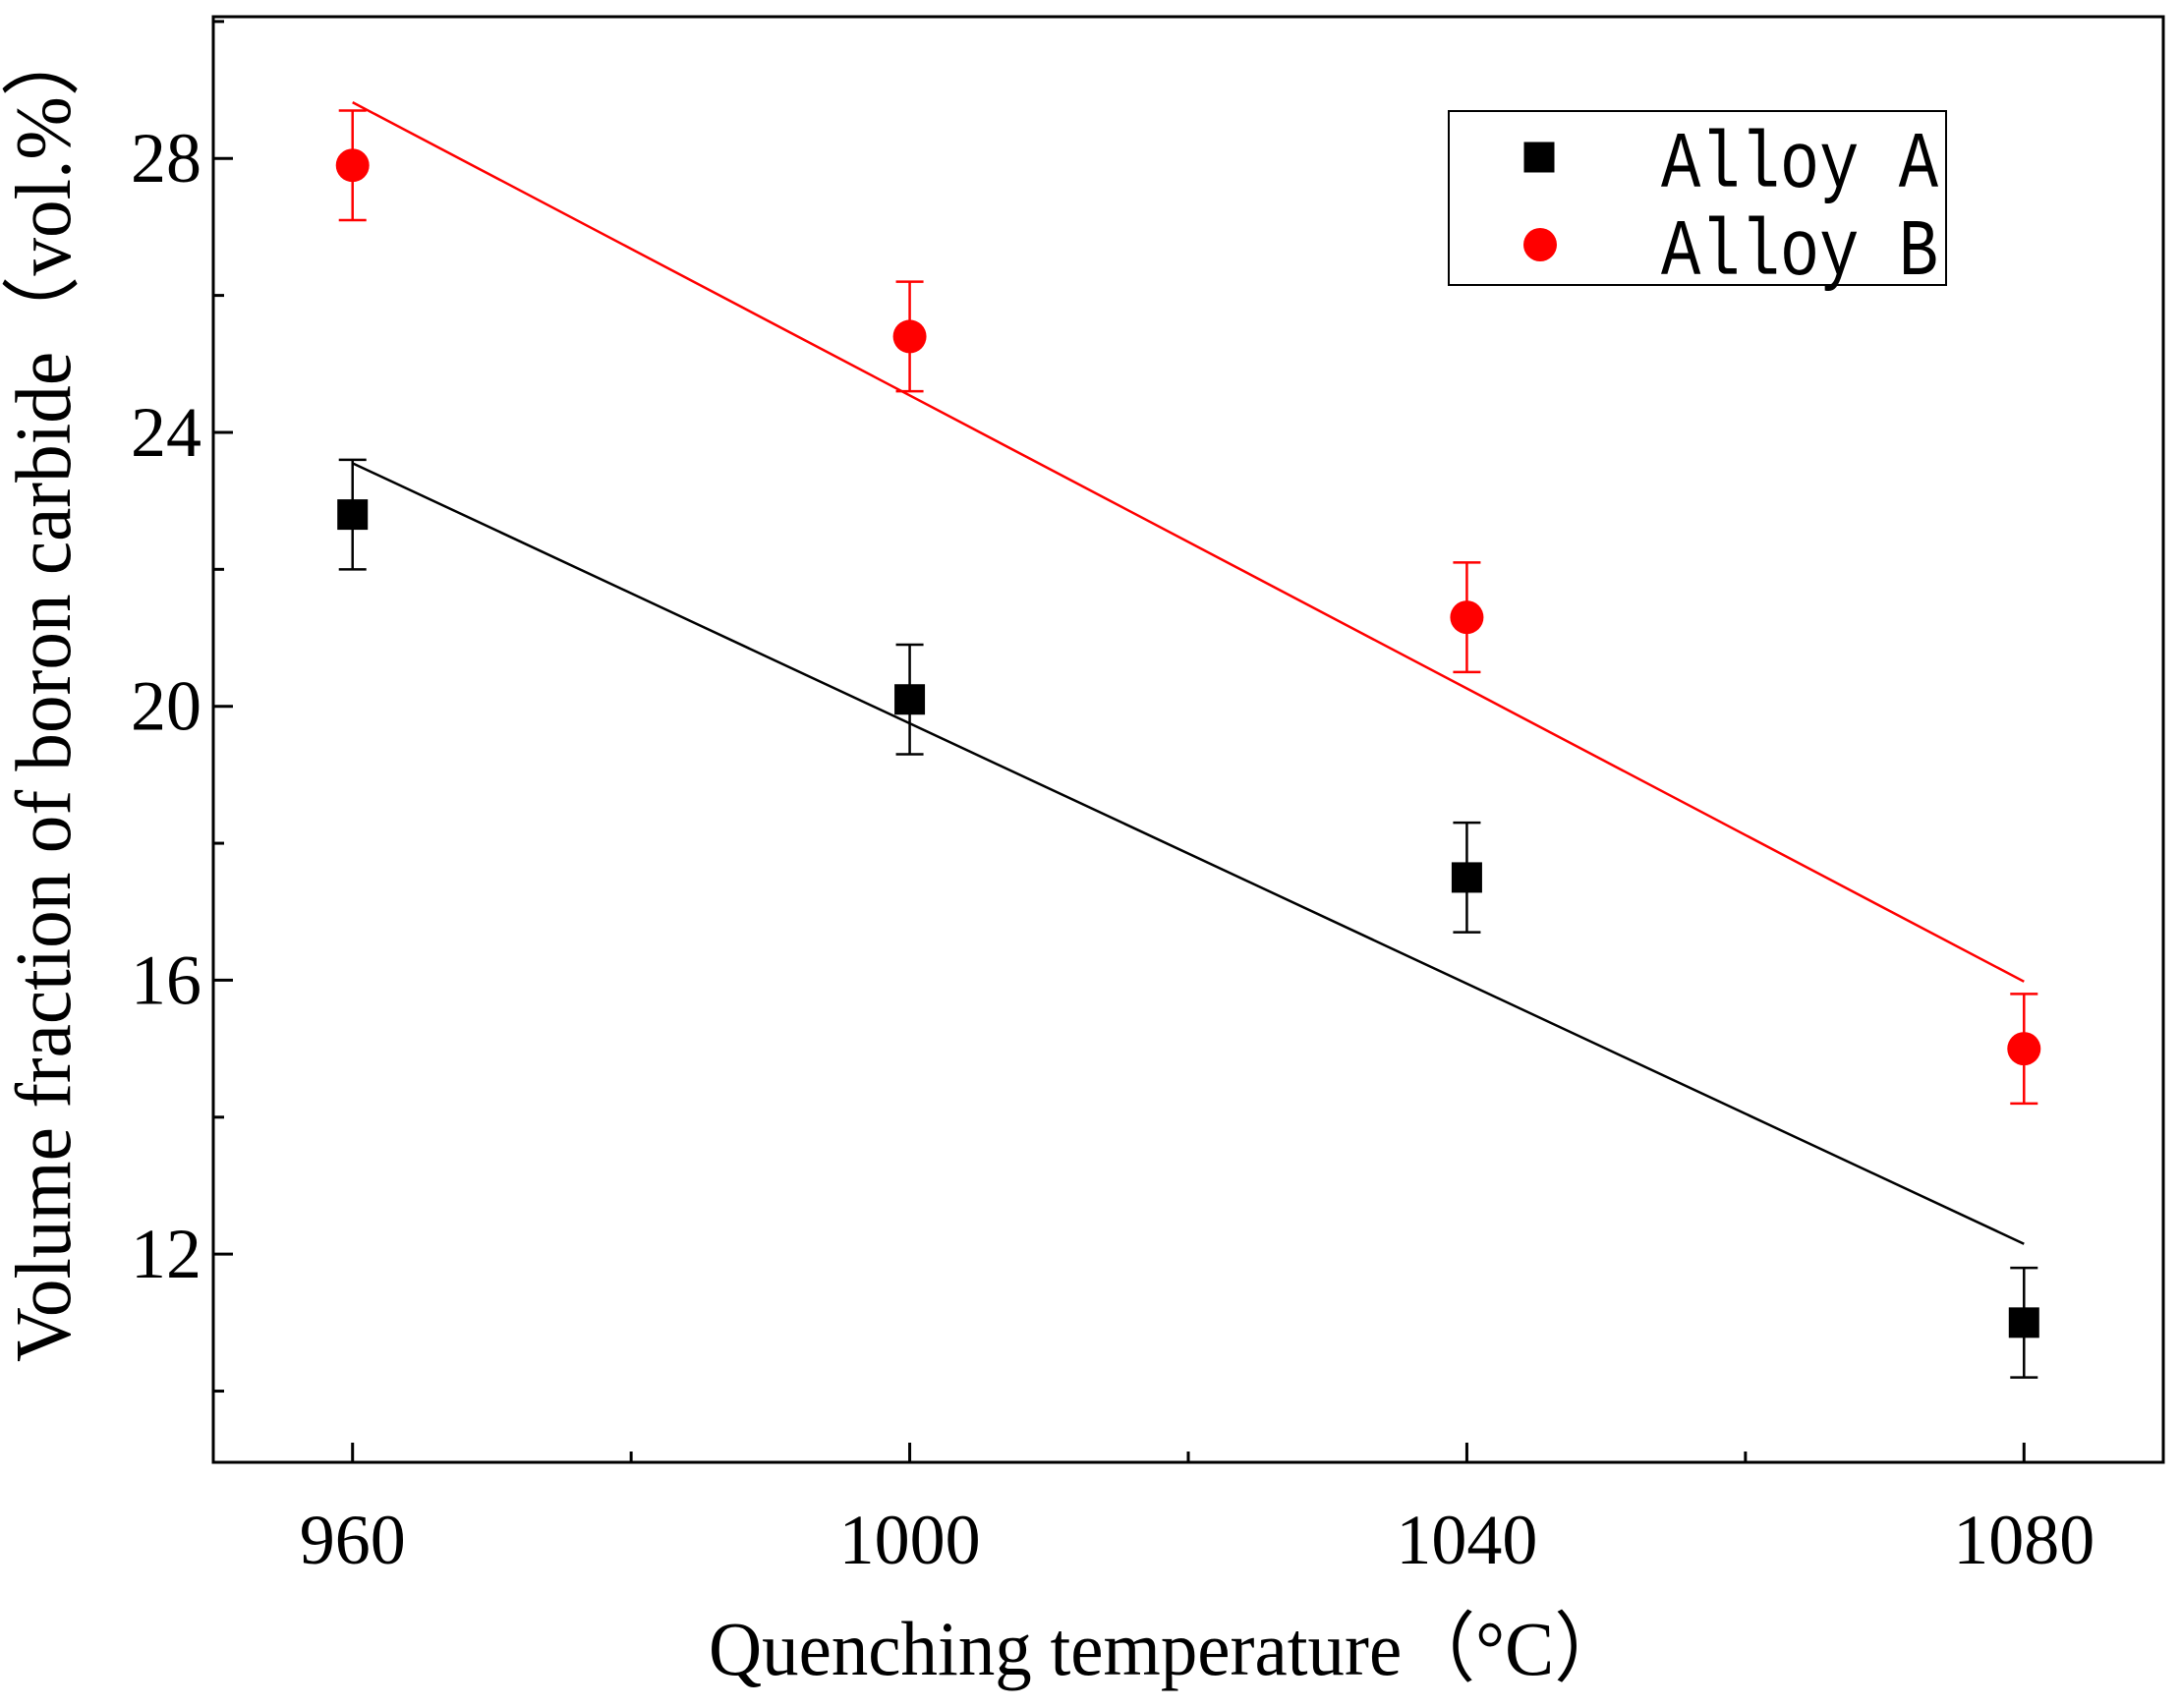  What do you see at coordinates (44, 691) in the screenshot?
I see `y-axis-label: Volume fraction of boron carbide（vol.%）` at bounding box center [44, 691].